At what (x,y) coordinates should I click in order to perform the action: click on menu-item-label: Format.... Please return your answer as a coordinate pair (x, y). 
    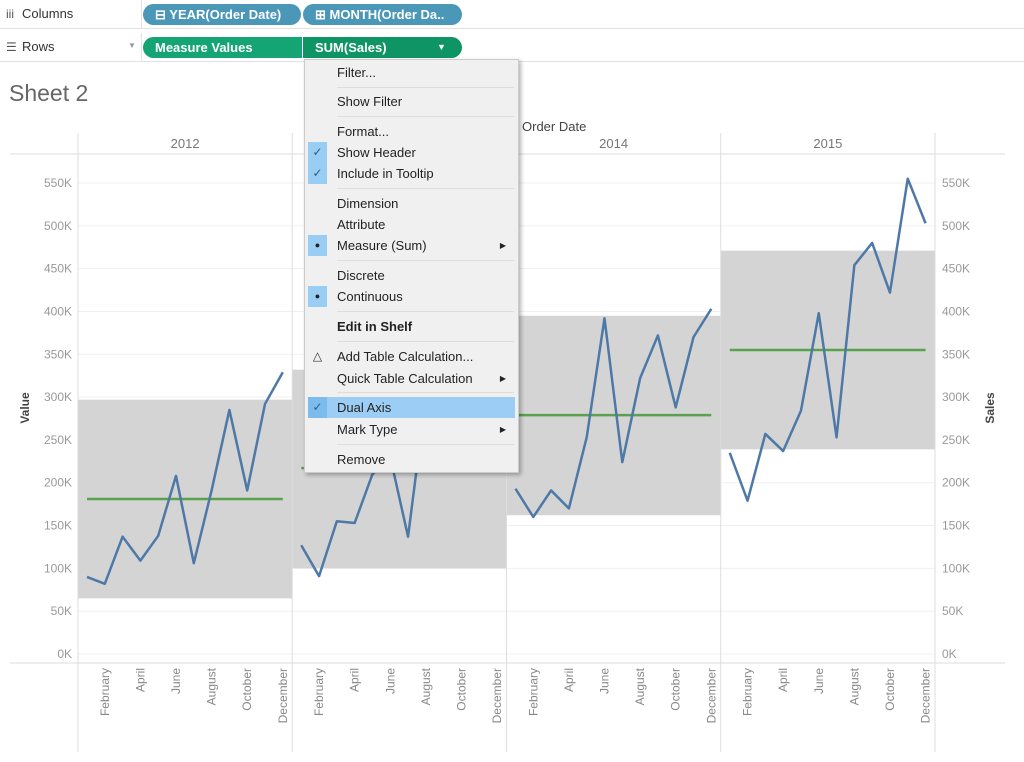
    Looking at the image, I should click on (363, 131).